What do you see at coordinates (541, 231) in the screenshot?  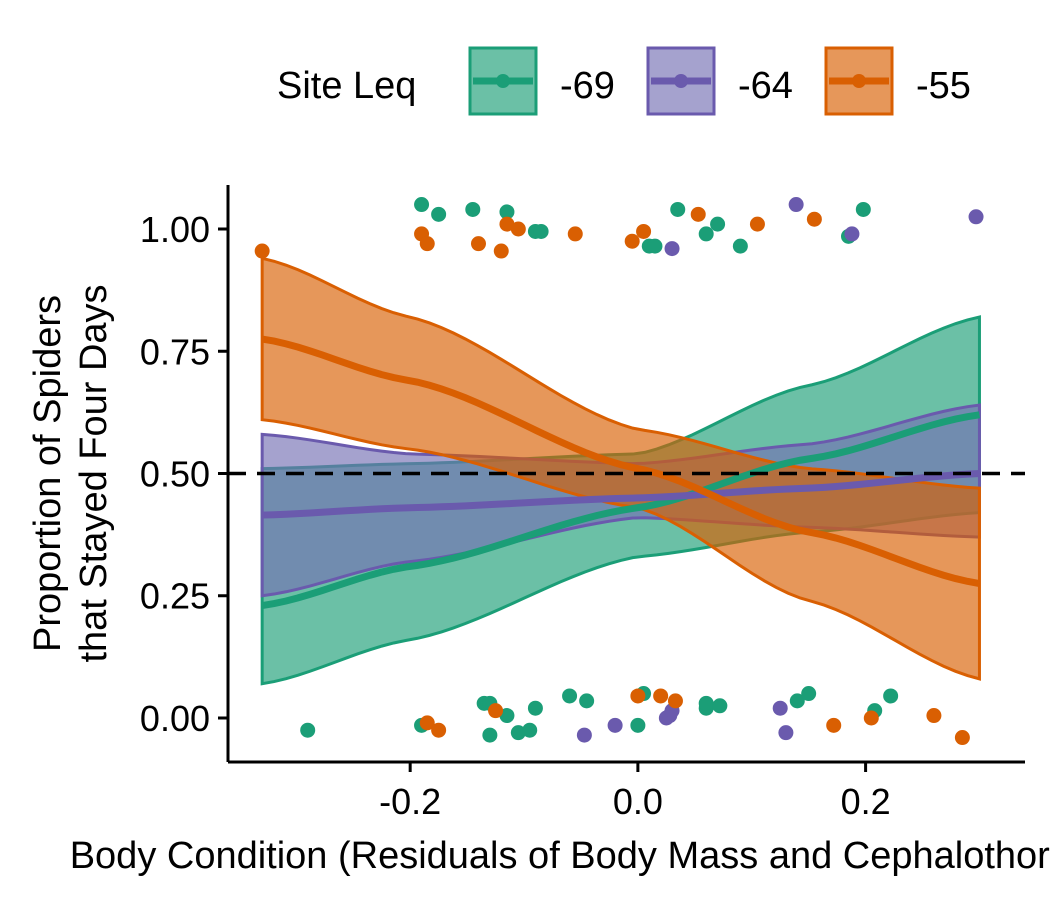 I see `data-point--69-5` at bounding box center [541, 231].